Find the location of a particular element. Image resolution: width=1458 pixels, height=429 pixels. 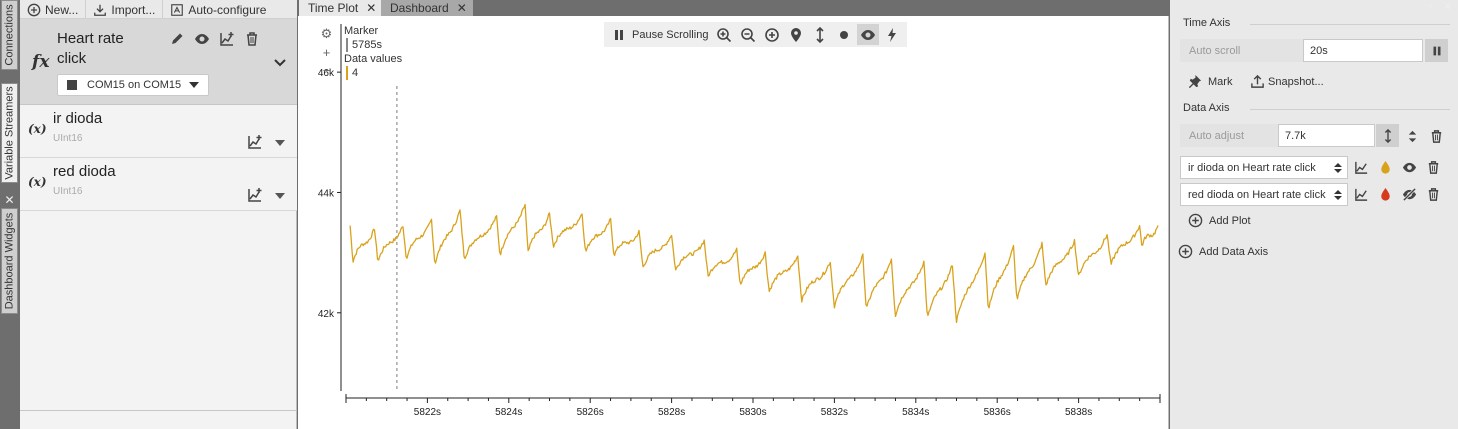

mark-button: Mark is located at coordinates (1209, 81).